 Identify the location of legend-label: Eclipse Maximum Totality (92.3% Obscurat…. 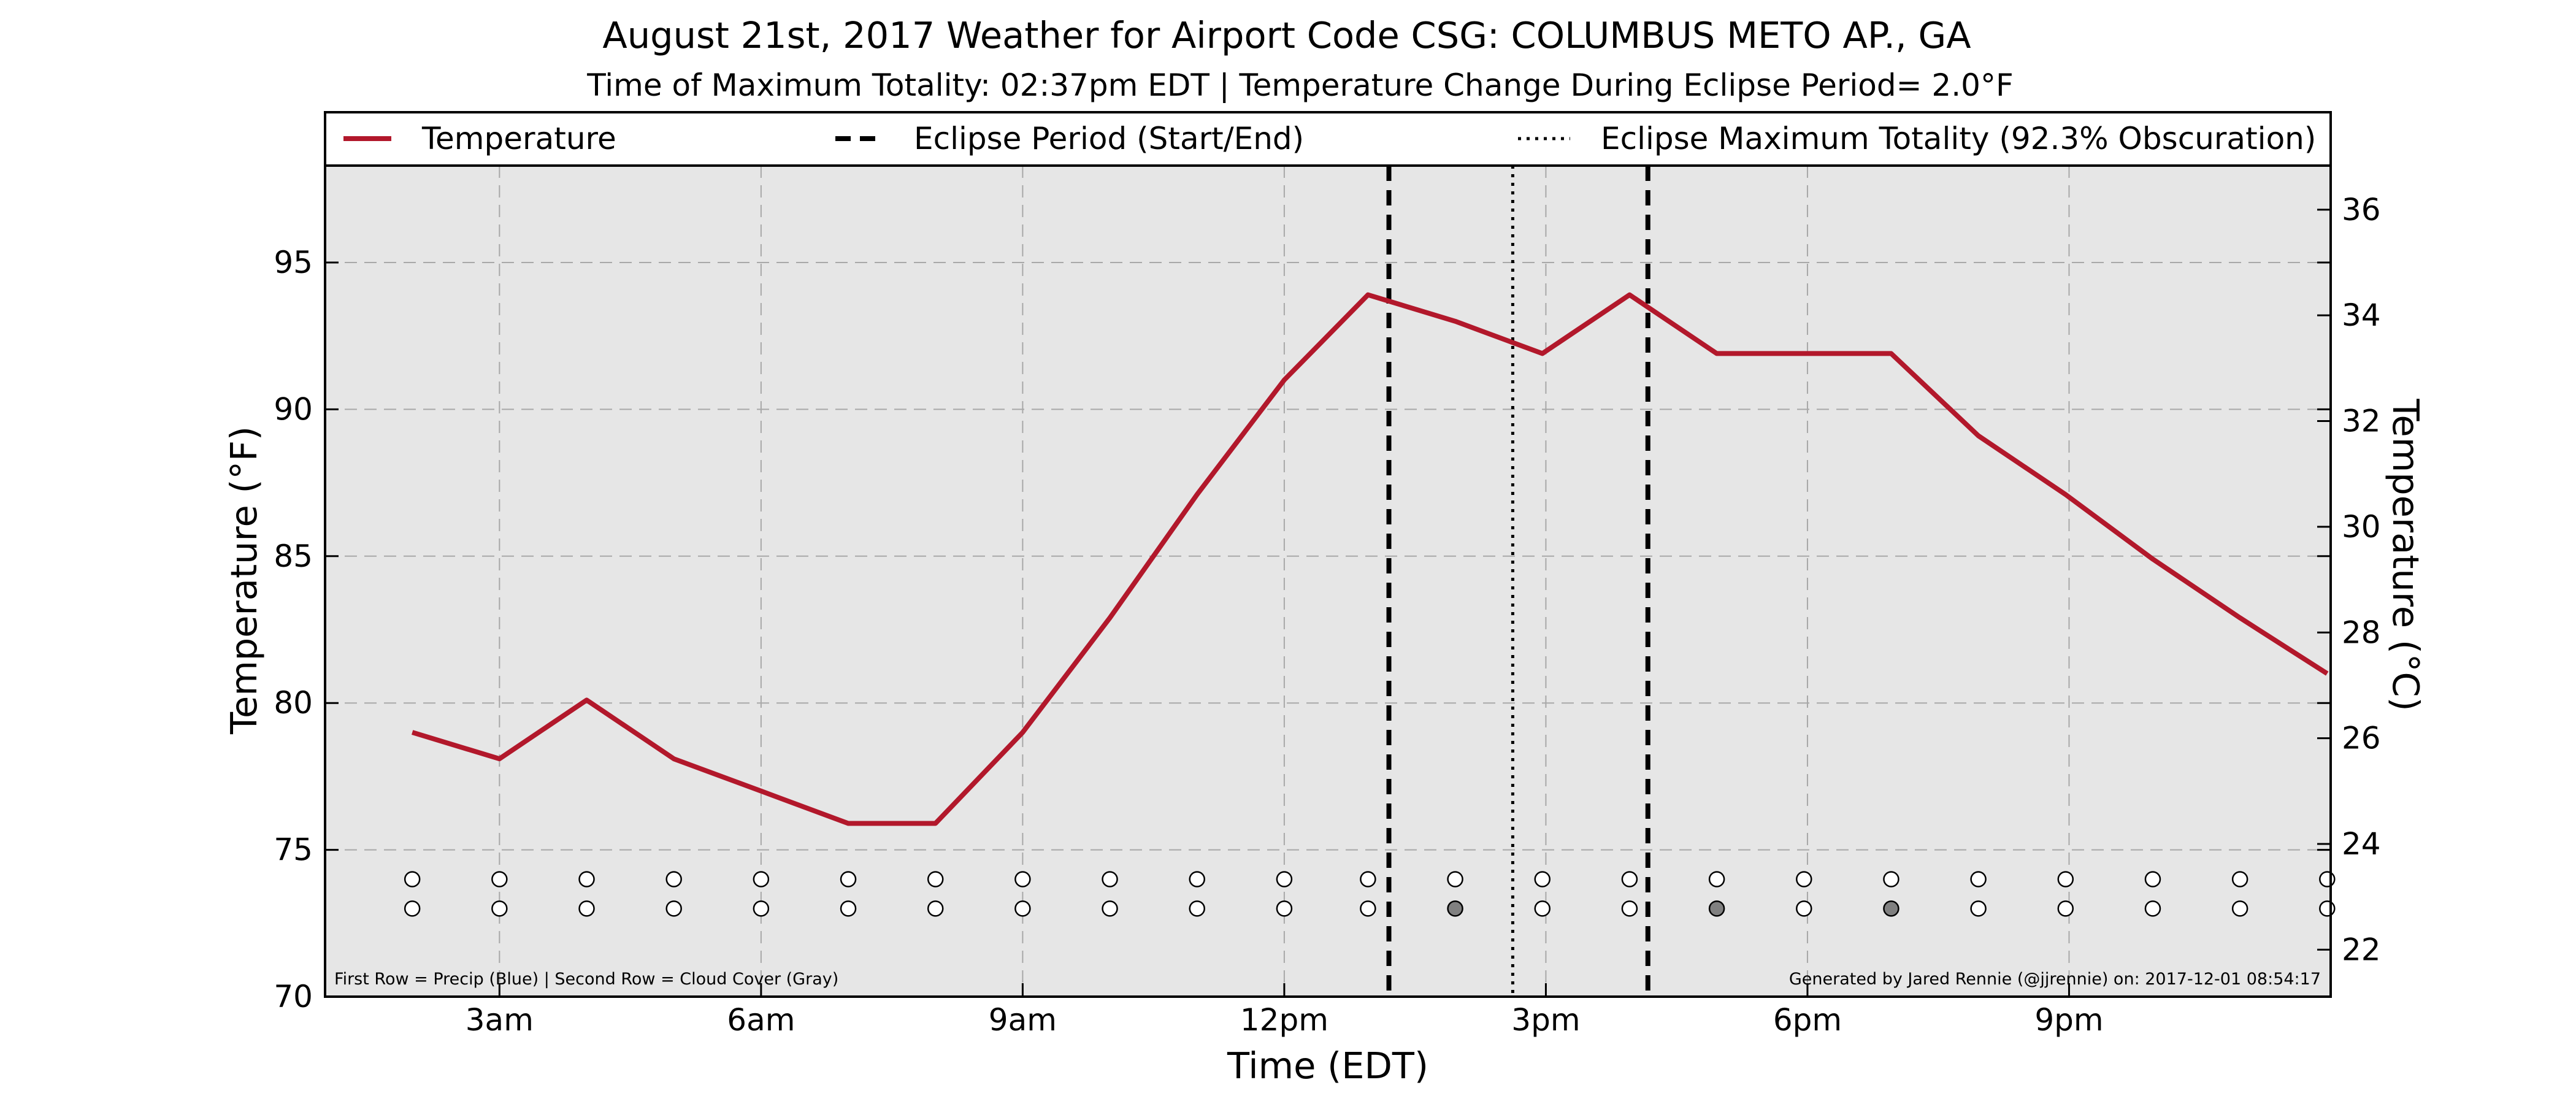
(1958, 138).